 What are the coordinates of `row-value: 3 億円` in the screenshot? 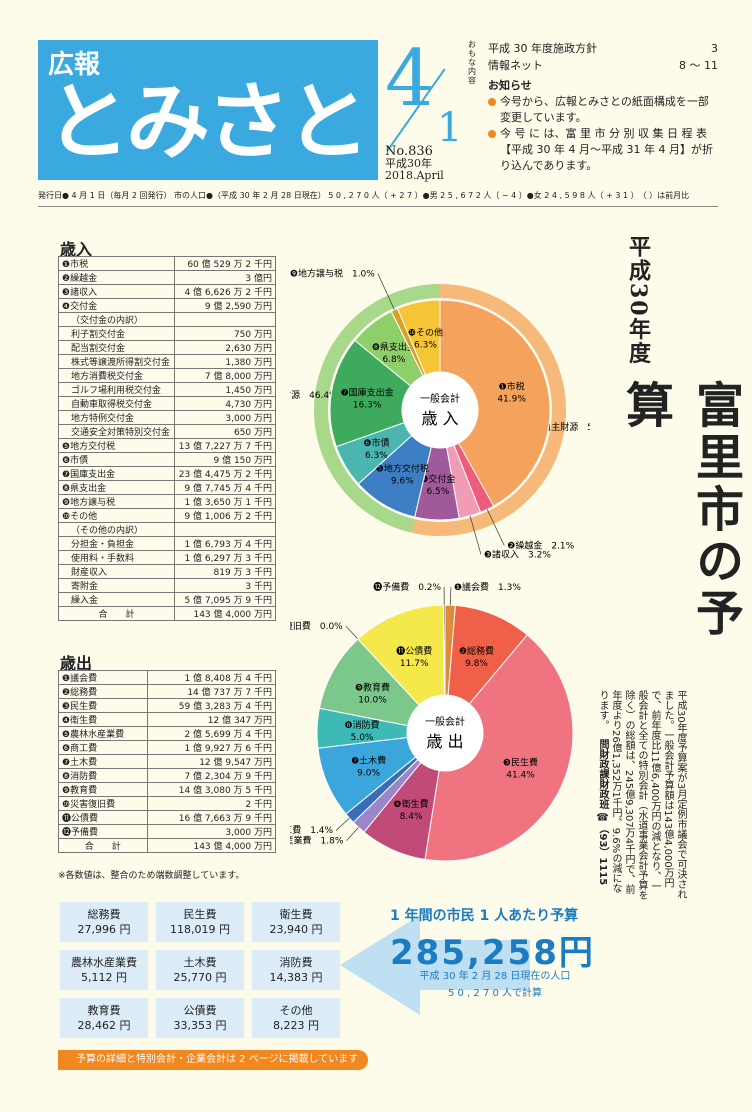 It's located at (225, 277).